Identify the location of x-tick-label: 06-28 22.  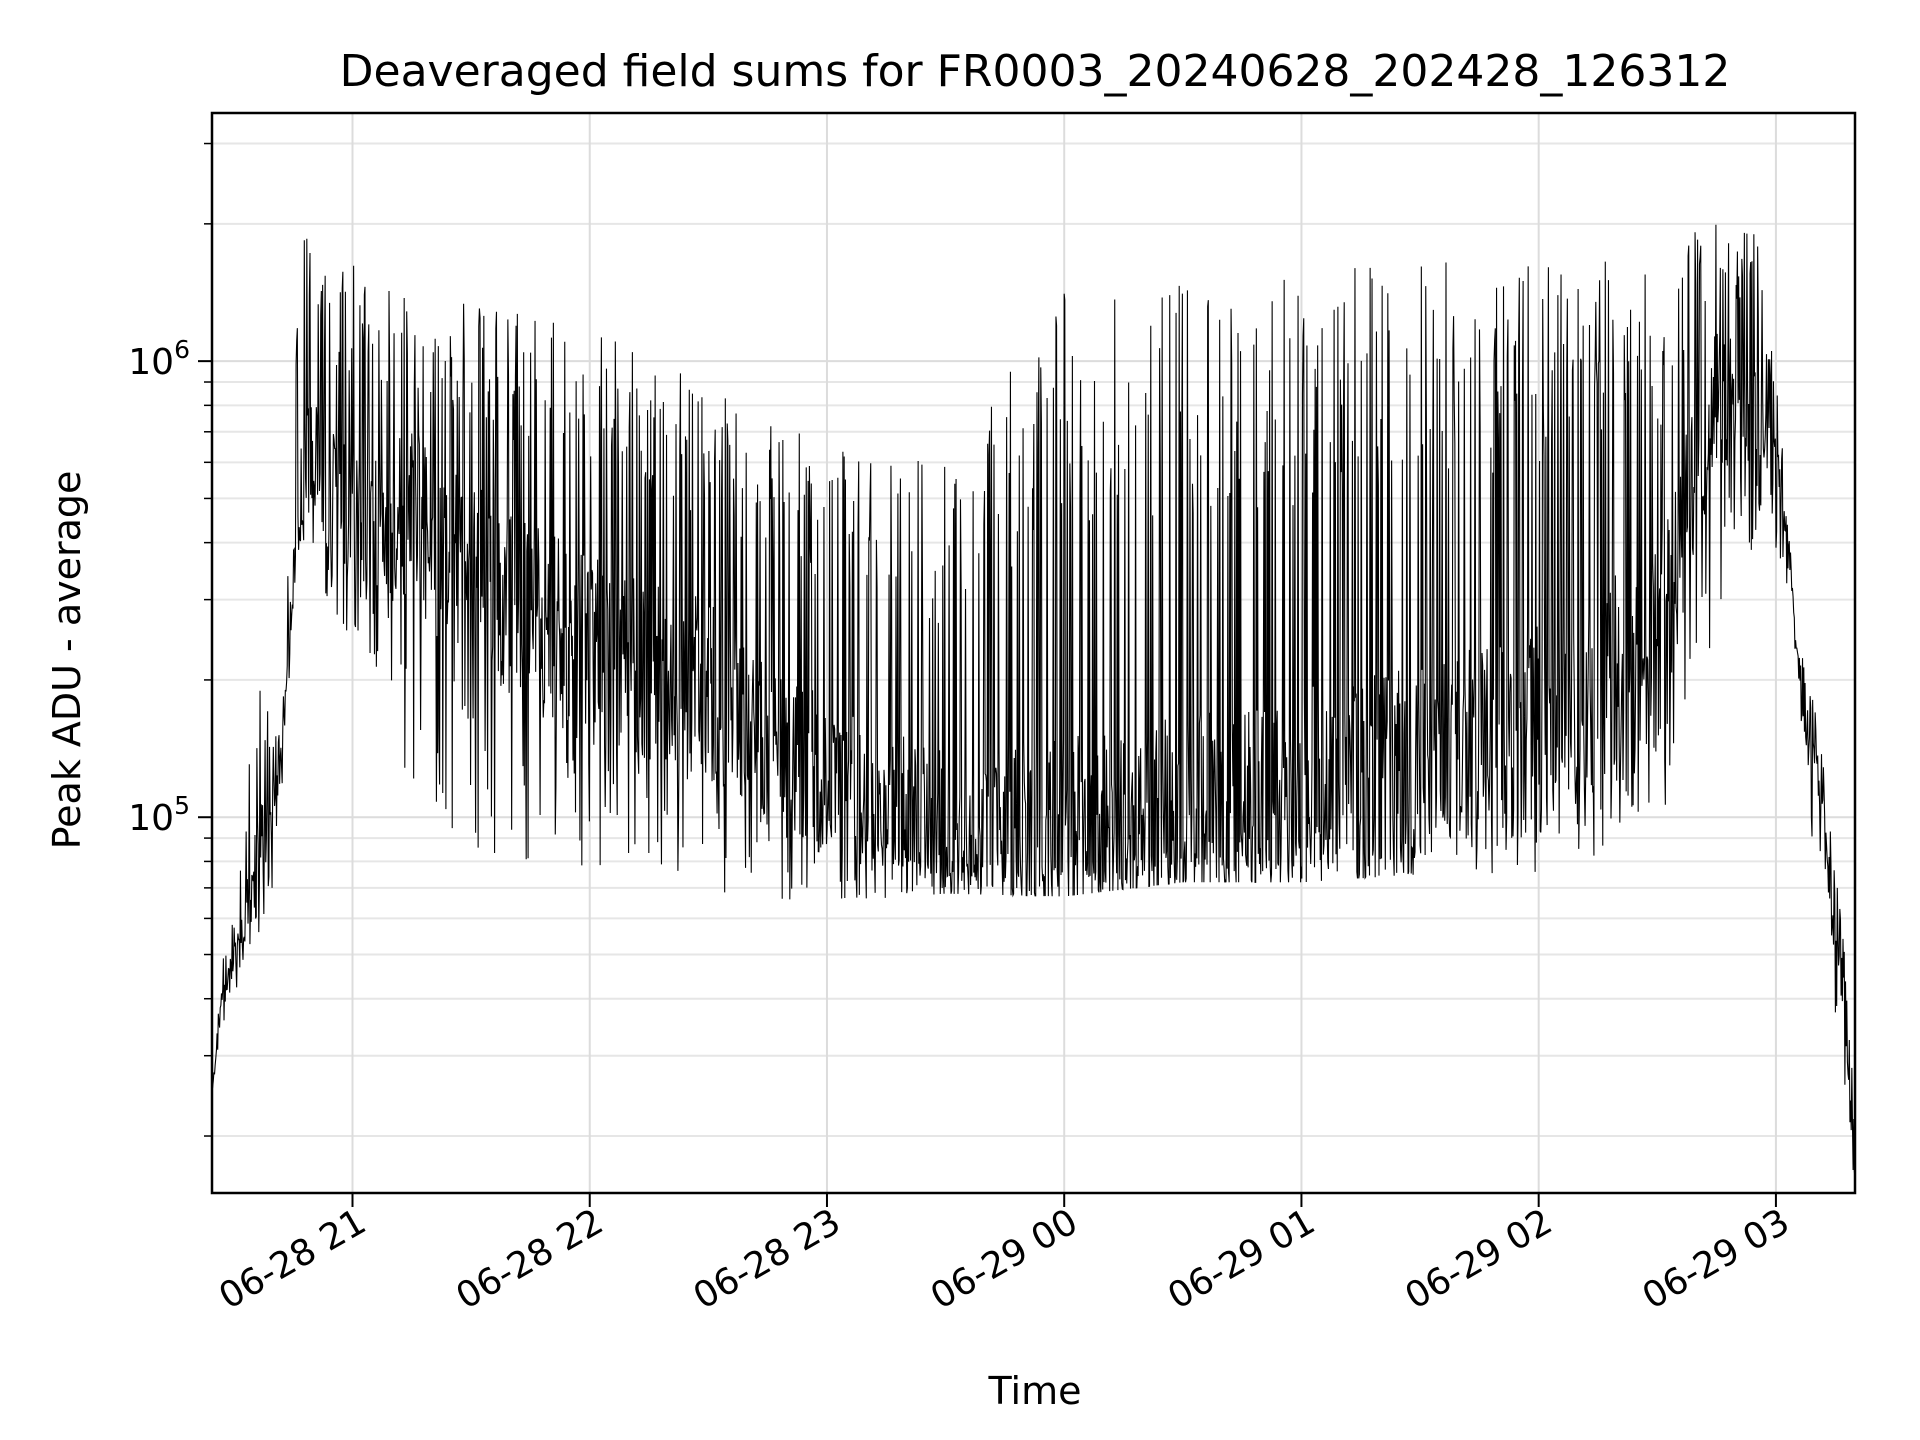
(530, 1259).